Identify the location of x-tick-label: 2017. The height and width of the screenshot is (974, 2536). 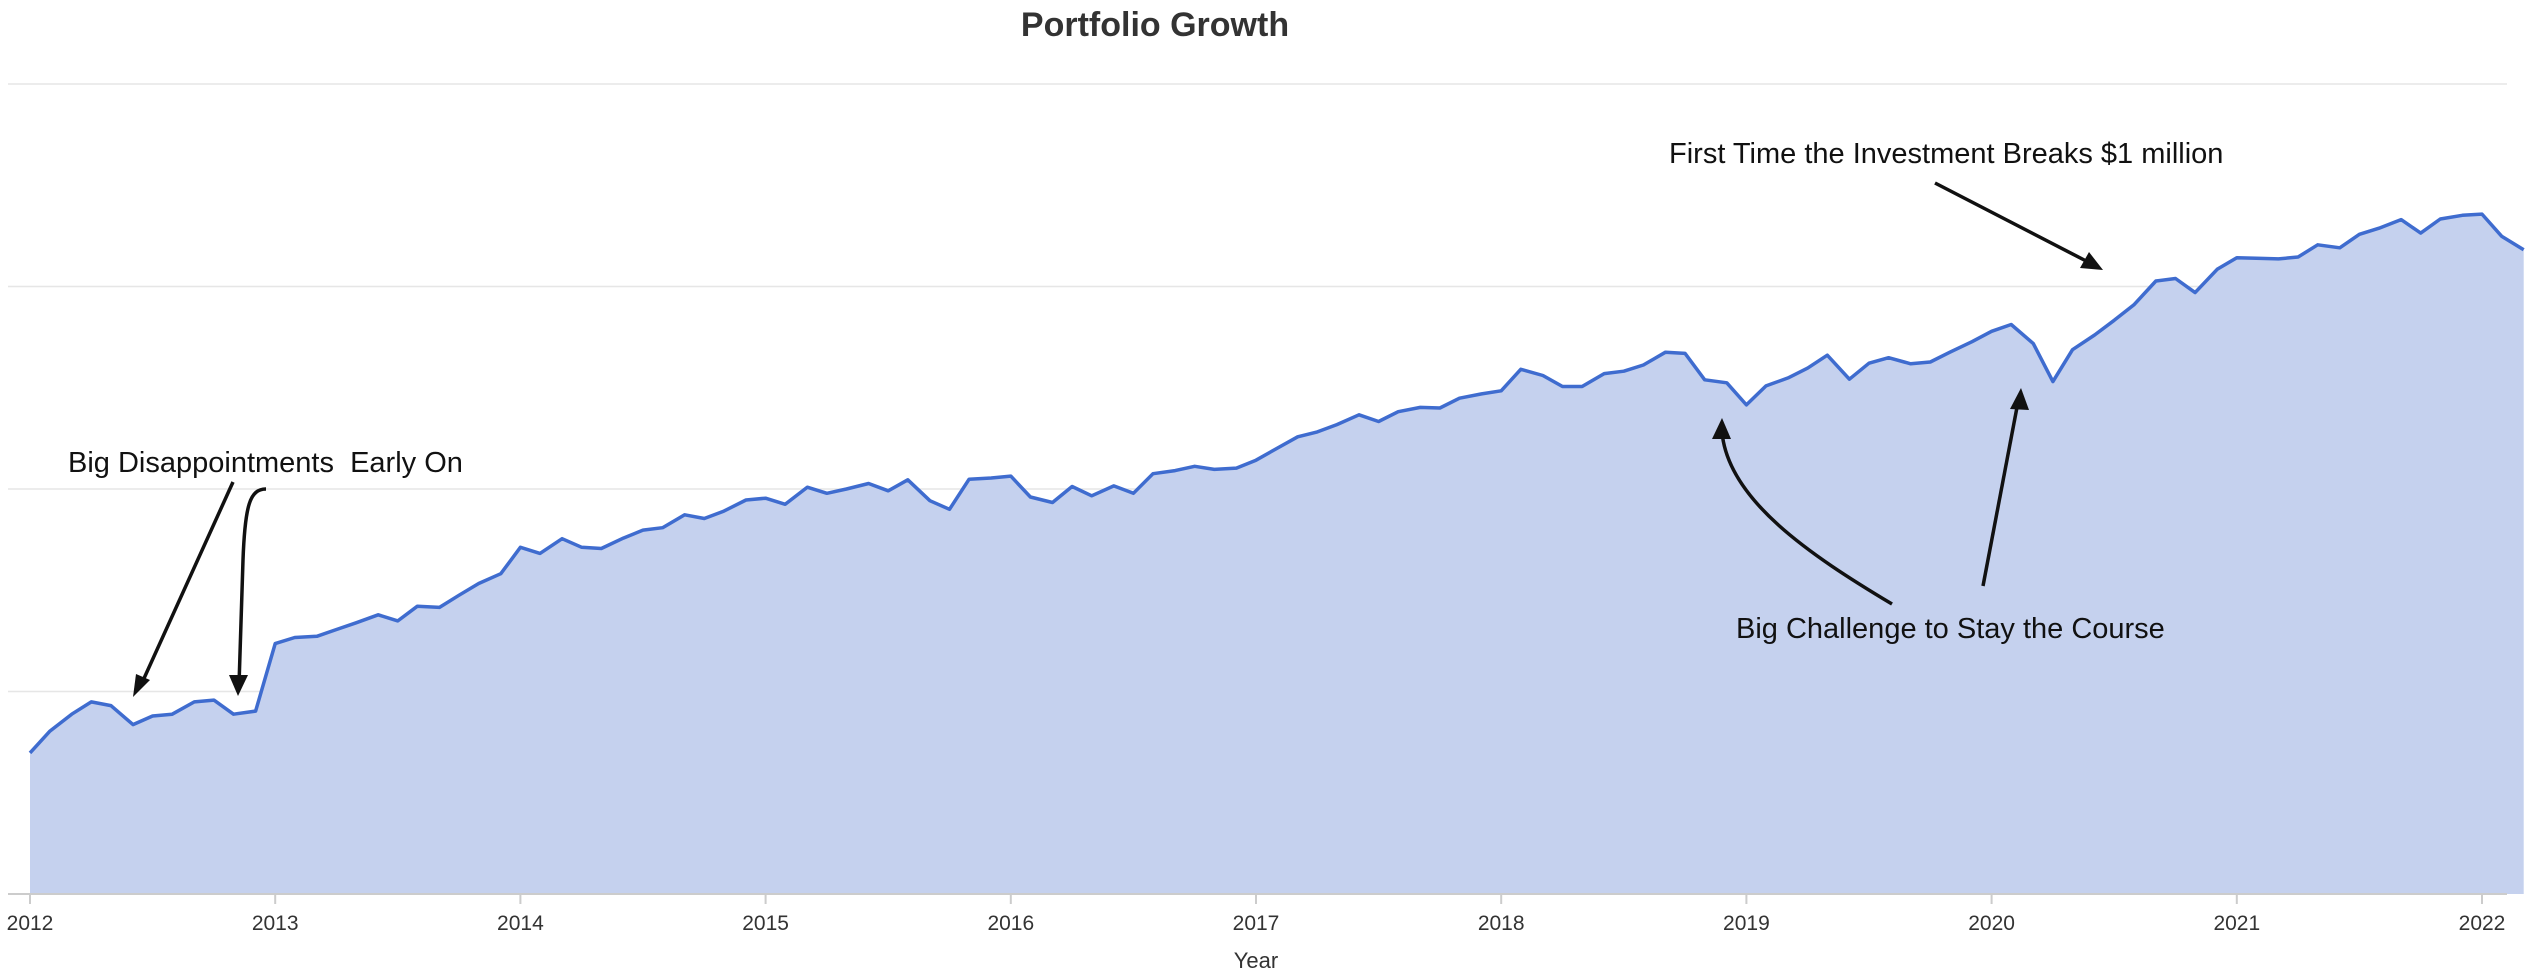
(1256, 923).